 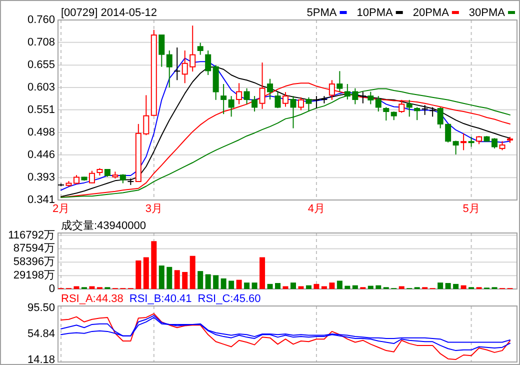 What do you see at coordinates (34, 276) in the screenshot?
I see `y-tick-label: 29198万` at bounding box center [34, 276].